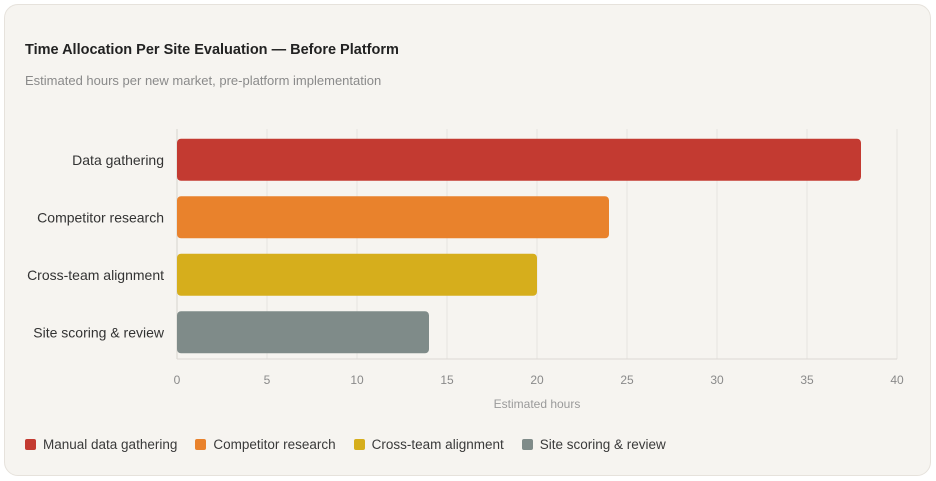 The width and height of the screenshot is (936, 481). Describe the element at coordinates (437, 444) in the screenshot. I see `legend-label: Cross-team alignment` at that location.